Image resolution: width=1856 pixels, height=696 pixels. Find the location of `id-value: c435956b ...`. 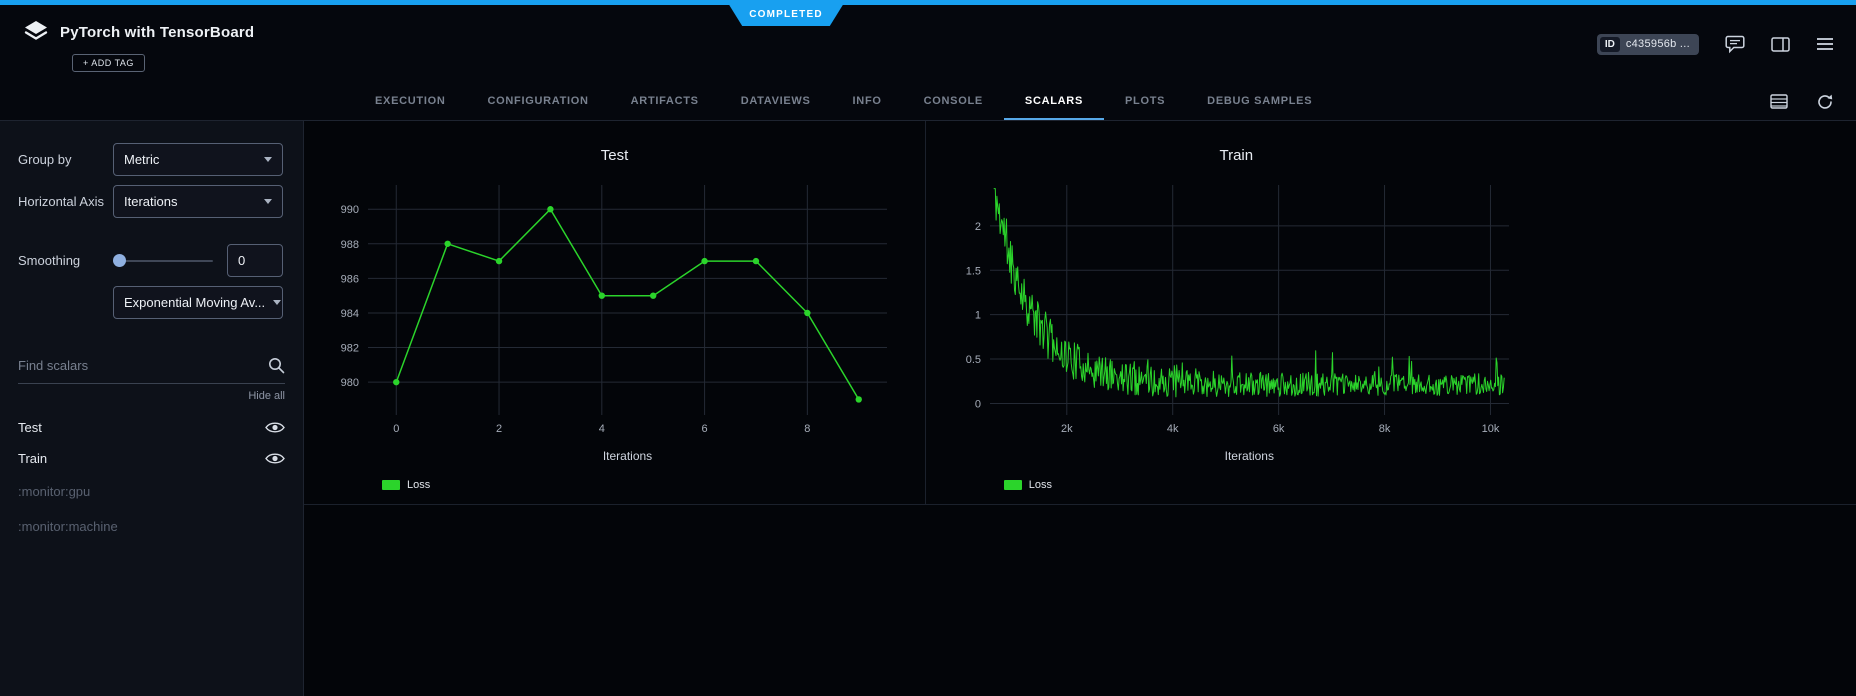

id-value: c435956b ... is located at coordinates (1657, 44).